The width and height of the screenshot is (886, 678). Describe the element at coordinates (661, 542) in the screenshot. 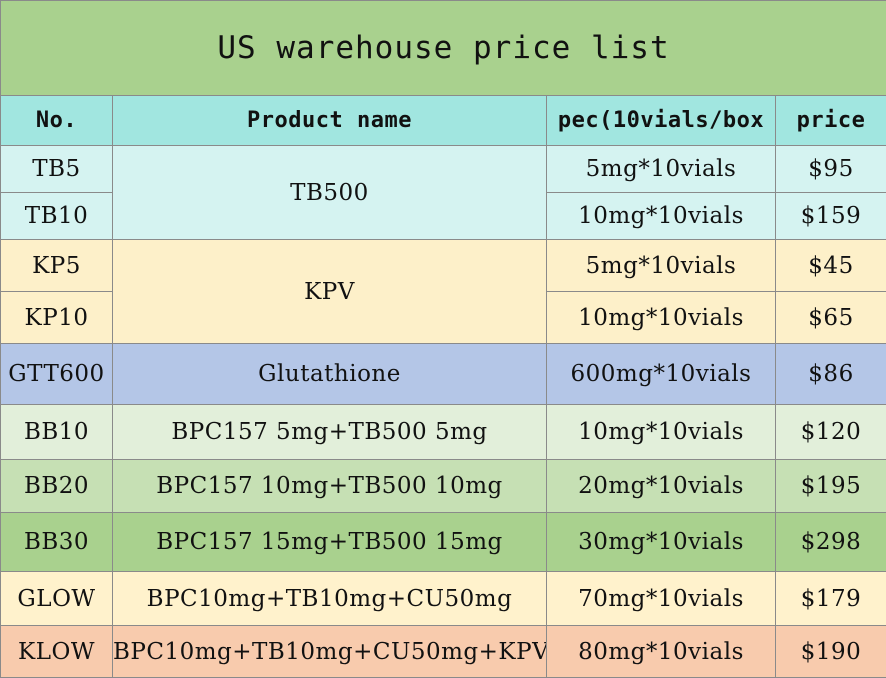

I see `product-spec: 30mg*10vials` at that location.